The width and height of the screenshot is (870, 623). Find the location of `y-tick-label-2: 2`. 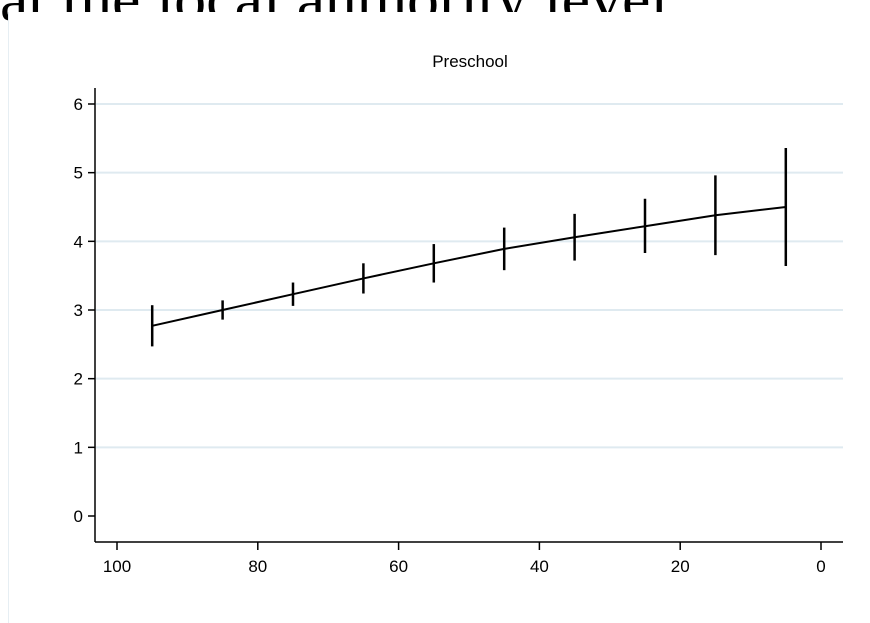

y-tick-label-2: 2 is located at coordinates (78, 379).